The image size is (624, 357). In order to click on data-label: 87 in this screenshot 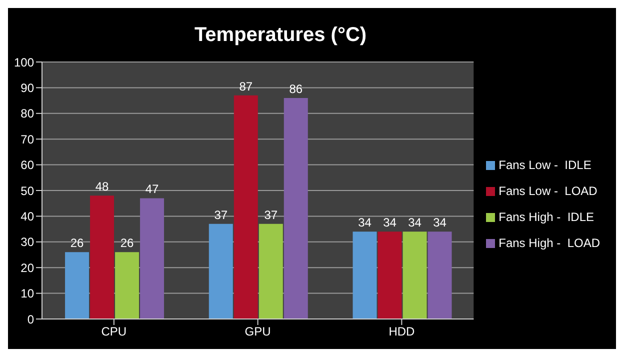, I will do `click(246, 86)`.